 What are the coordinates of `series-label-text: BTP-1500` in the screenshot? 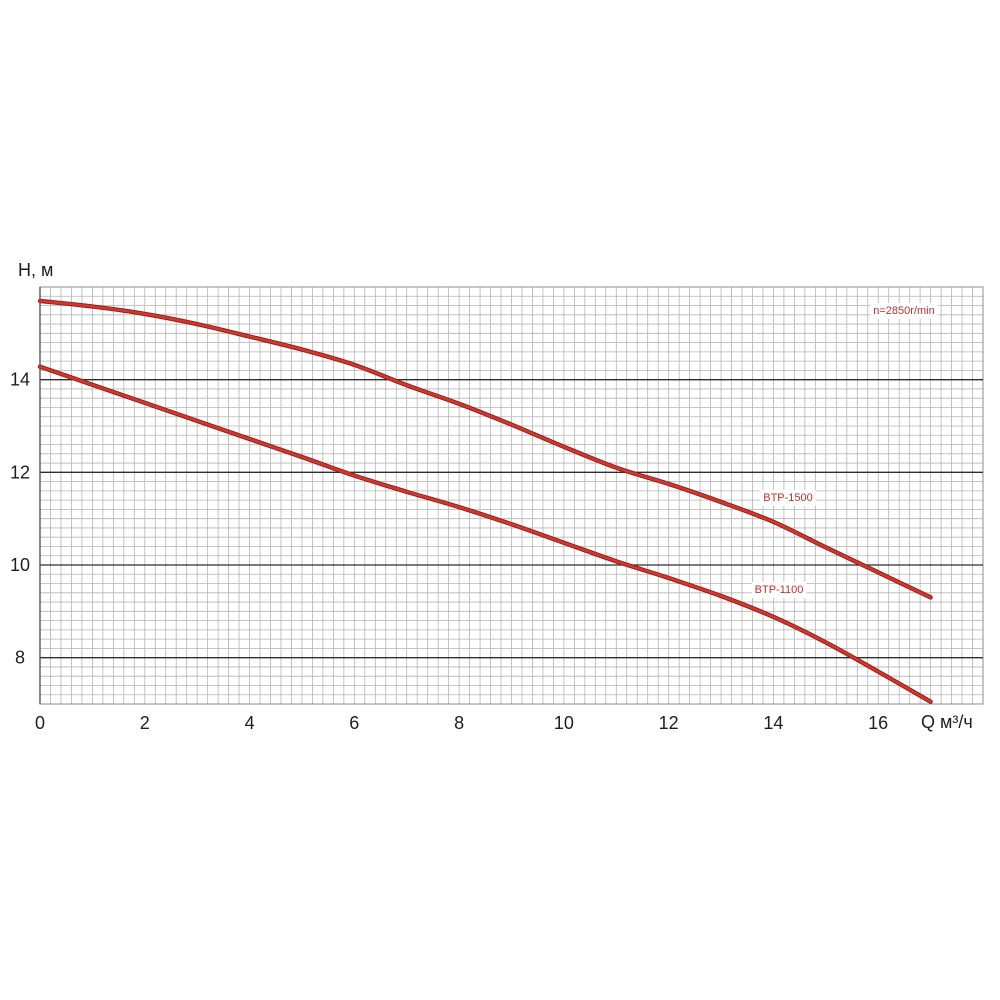 It's located at (788, 498).